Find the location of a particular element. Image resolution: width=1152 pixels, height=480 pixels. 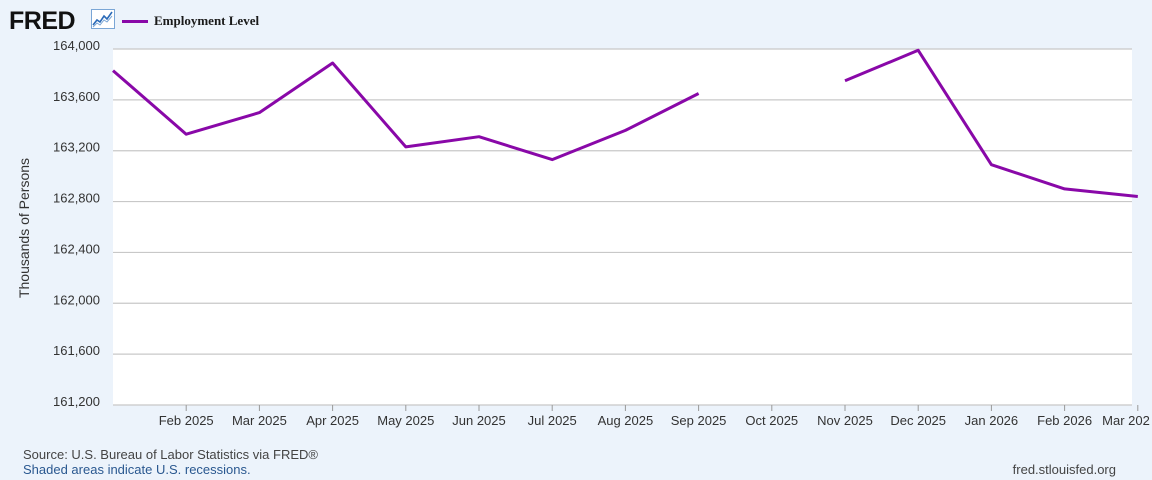

x-tick-label: Jan 2026 is located at coordinates (992, 420).